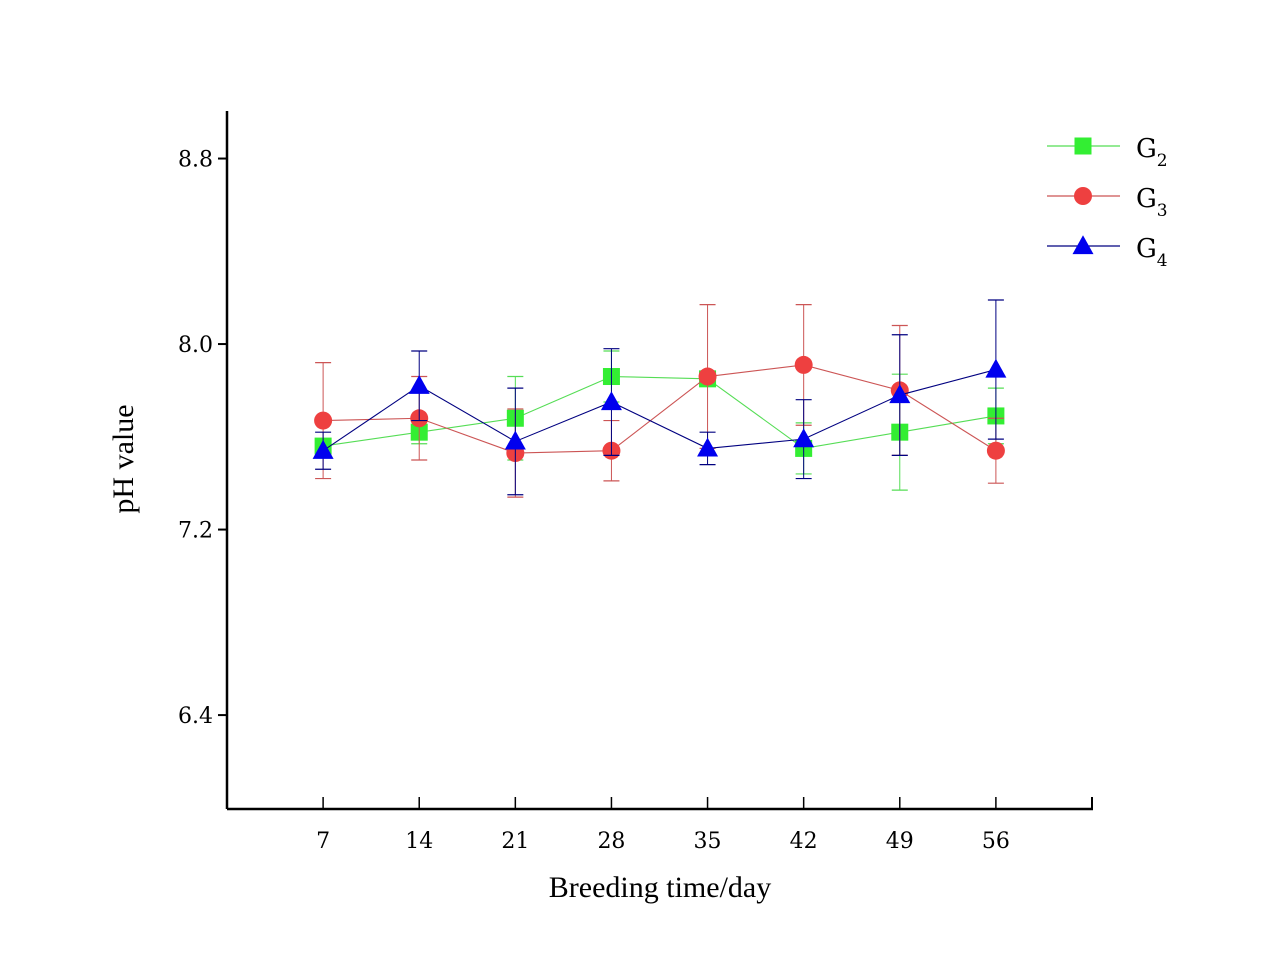  I want to click on legend-label-subscript: 2, so click(1162, 161).